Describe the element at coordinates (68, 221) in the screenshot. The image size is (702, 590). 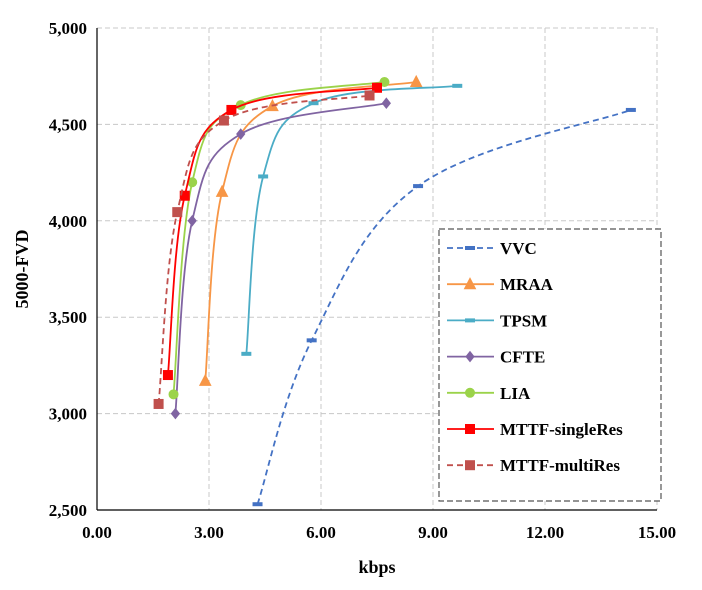
I see `y-tick-label: 4,000` at that location.